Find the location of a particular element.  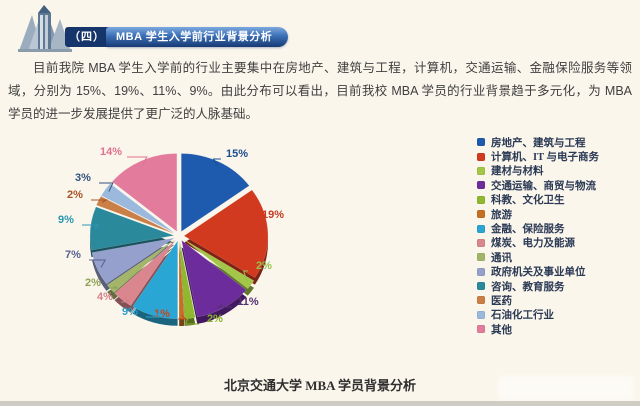

legend-item: 交通运输、商贸与物流 is located at coordinates (557, 185).